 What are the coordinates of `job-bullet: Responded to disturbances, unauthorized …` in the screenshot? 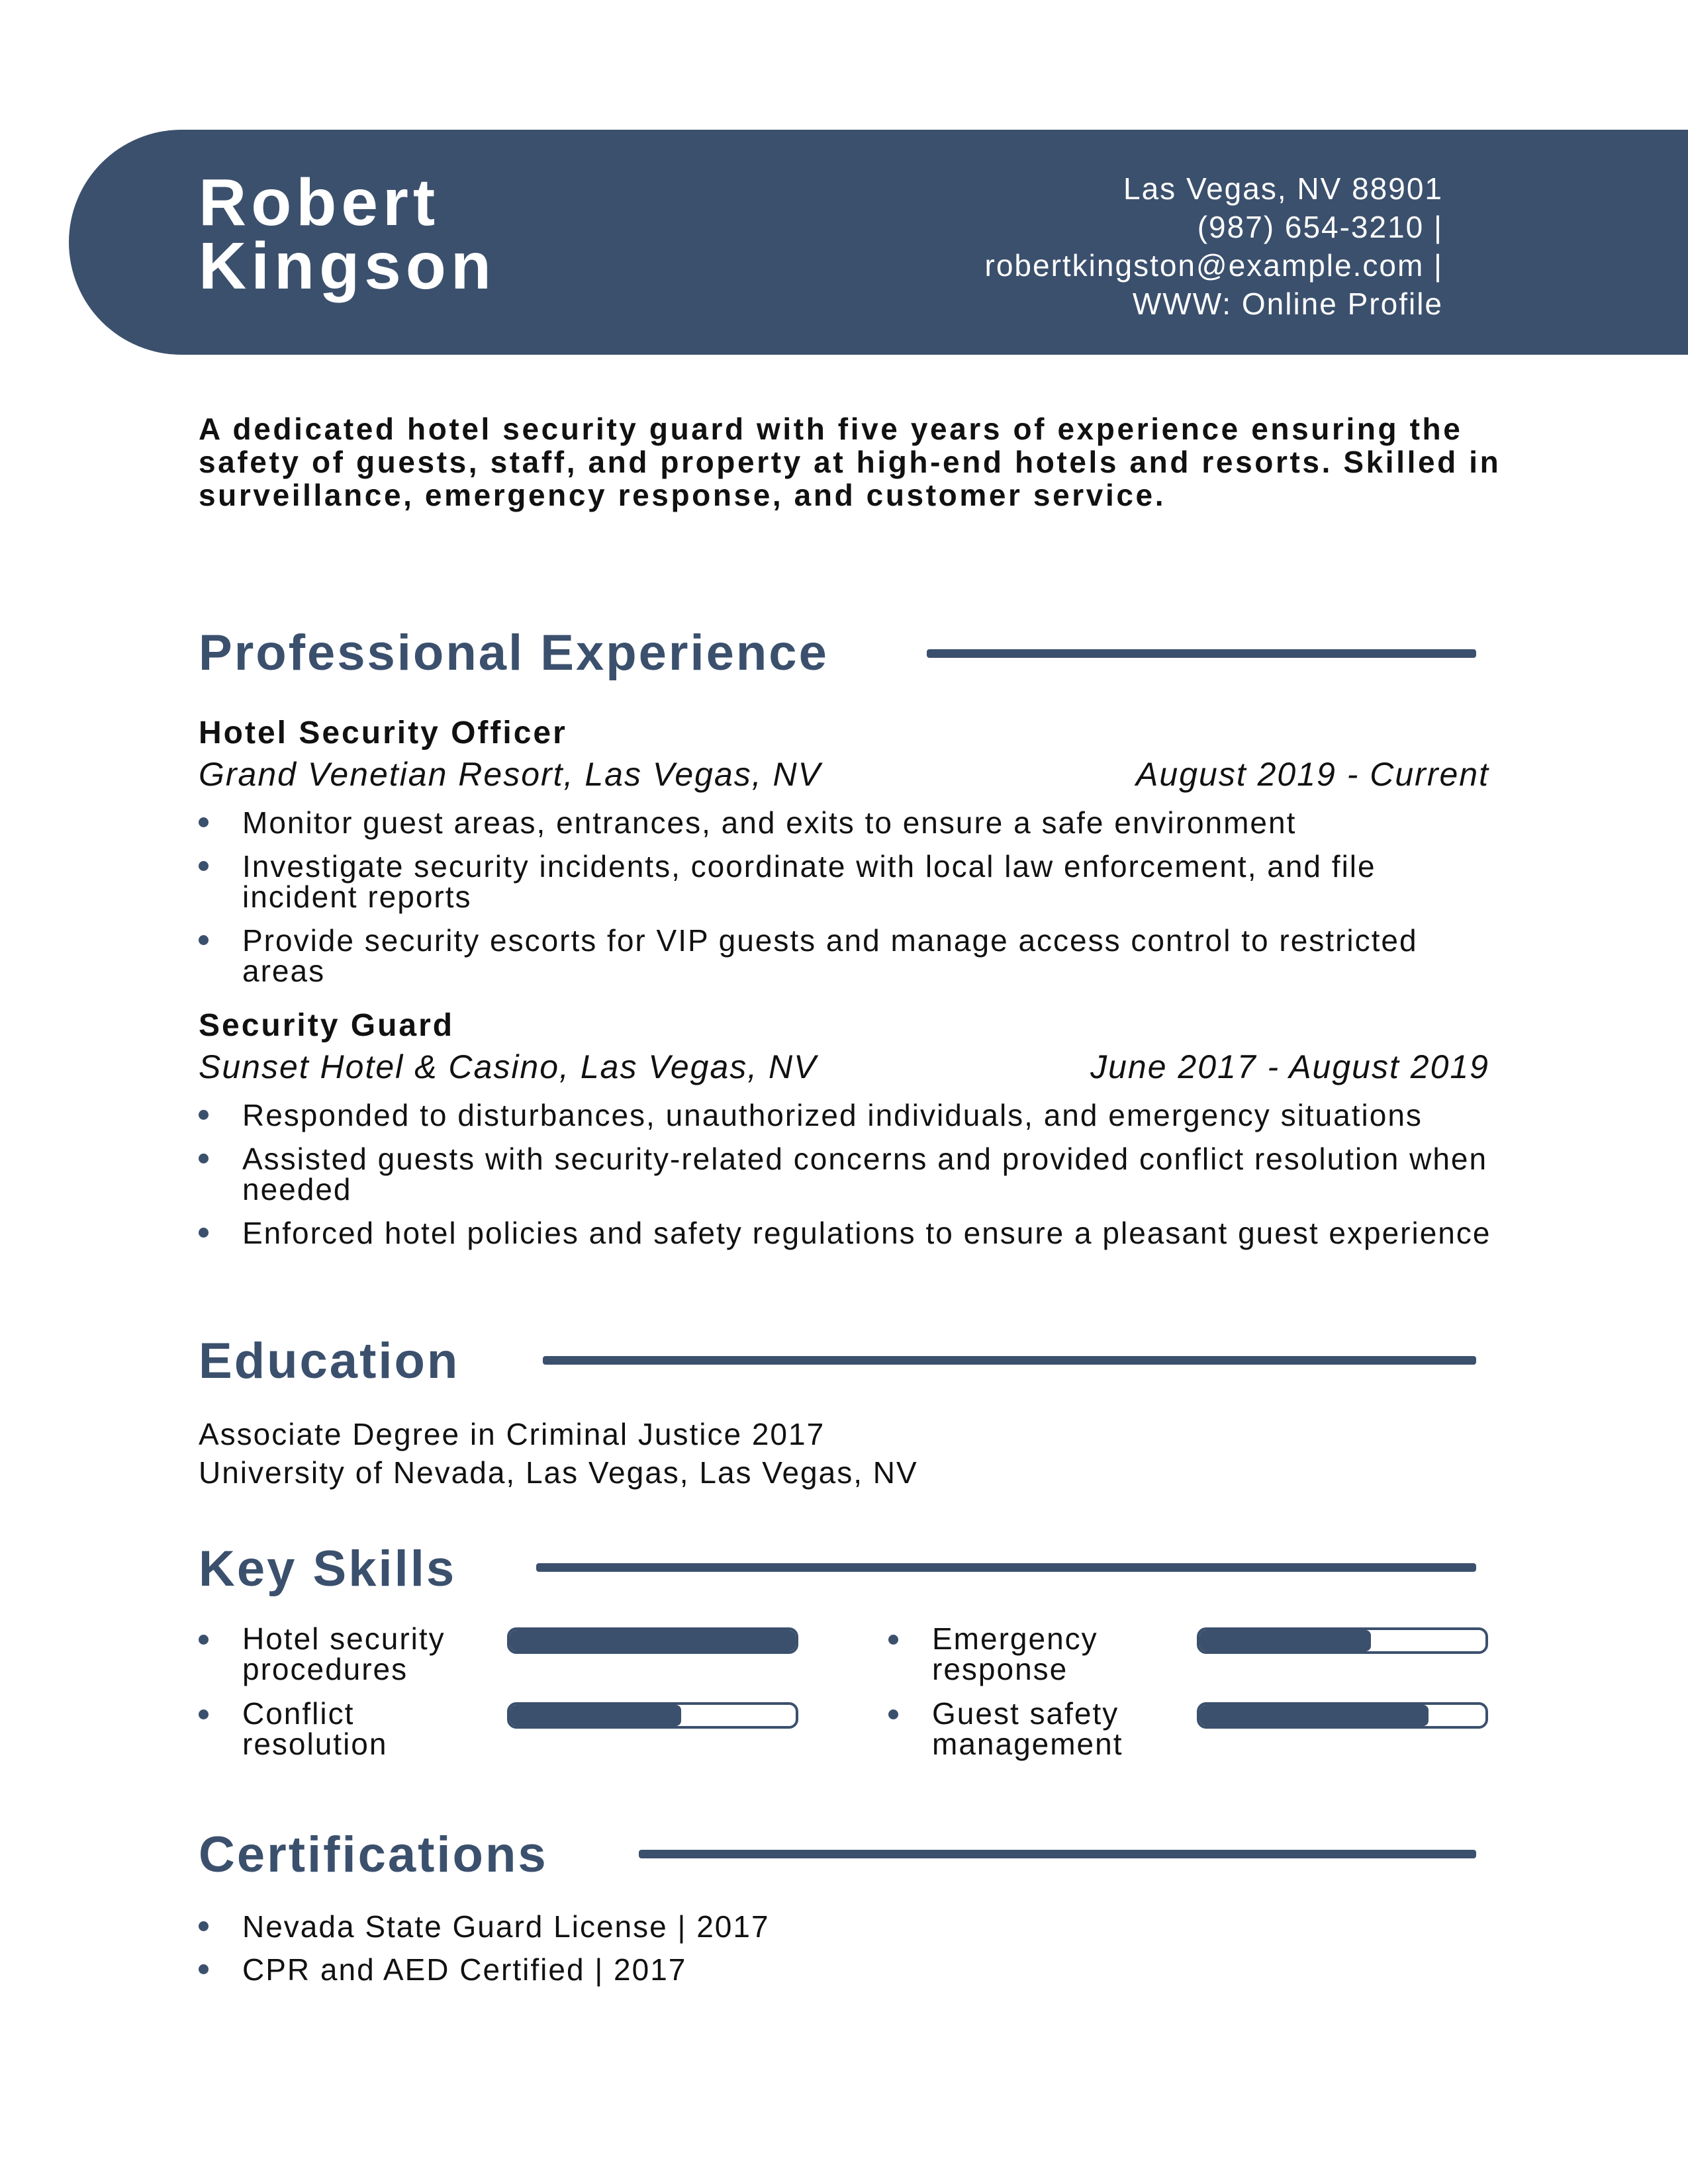 It's located at (847, 1115).